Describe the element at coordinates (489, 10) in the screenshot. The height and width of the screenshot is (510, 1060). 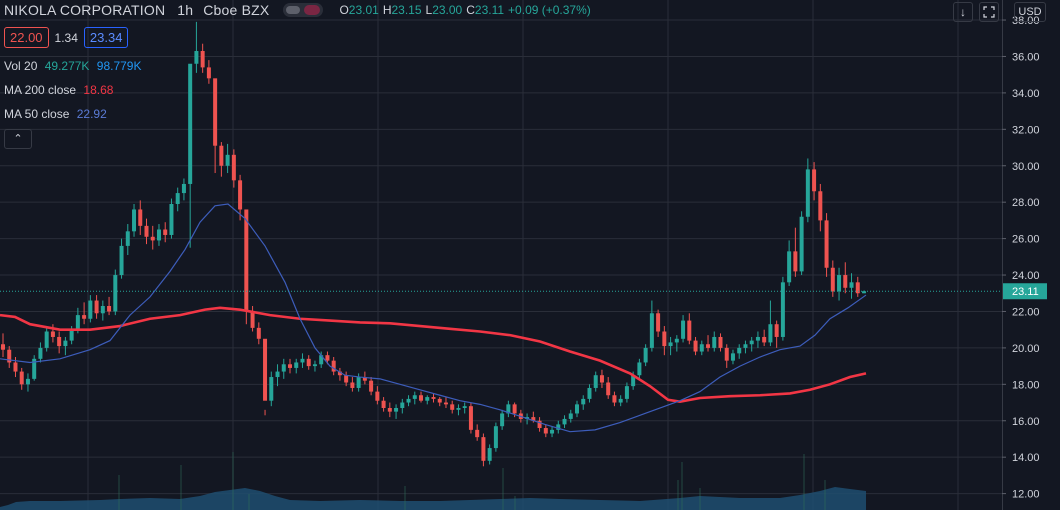
I see `ohlc-close-value: 23.11` at that location.